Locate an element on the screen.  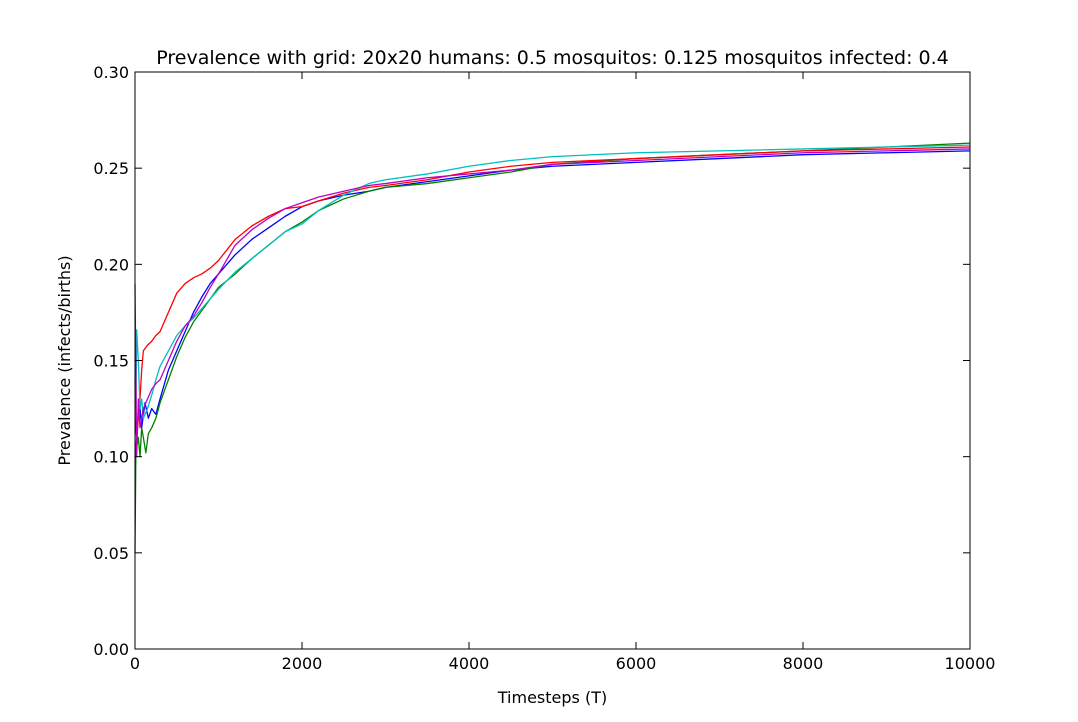
x-tick-label: 0 is located at coordinates (135, 663).